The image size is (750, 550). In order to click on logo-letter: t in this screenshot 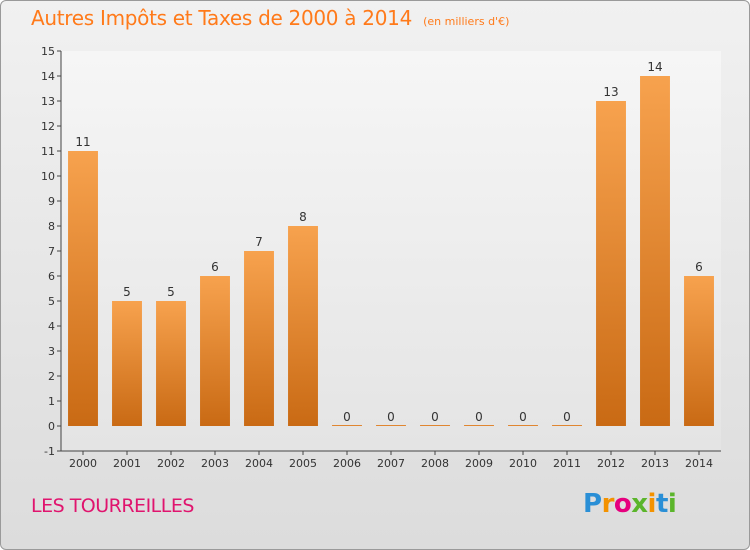, I will do `click(661, 504)`.